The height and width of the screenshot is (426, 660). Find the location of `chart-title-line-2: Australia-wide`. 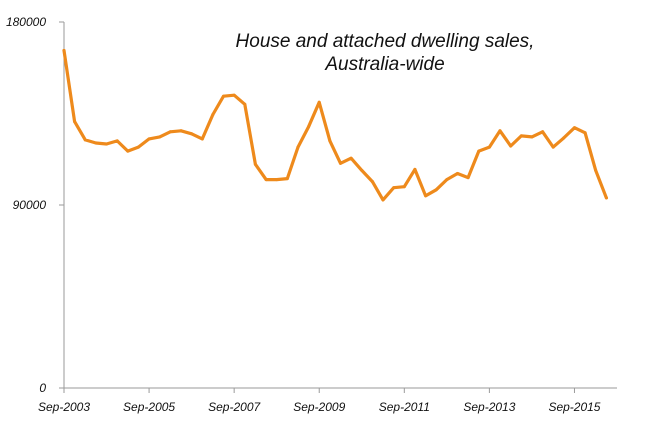

chart-title-line-2: Australia-wide is located at coordinates (384, 64).